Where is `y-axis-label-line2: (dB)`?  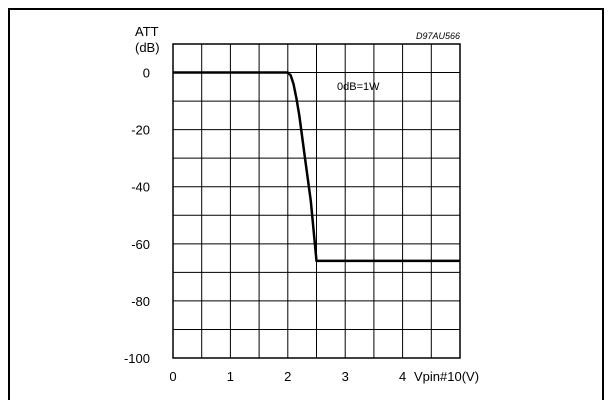 y-axis-label-line2: (dB) is located at coordinates (147, 47).